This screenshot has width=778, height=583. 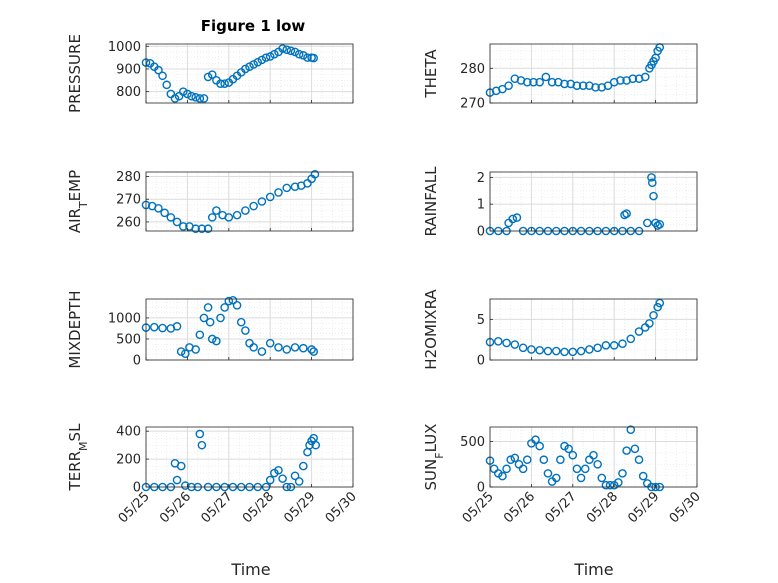 What do you see at coordinates (128, 460) in the screenshot?
I see `y-tick-label: 200` at bounding box center [128, 460].